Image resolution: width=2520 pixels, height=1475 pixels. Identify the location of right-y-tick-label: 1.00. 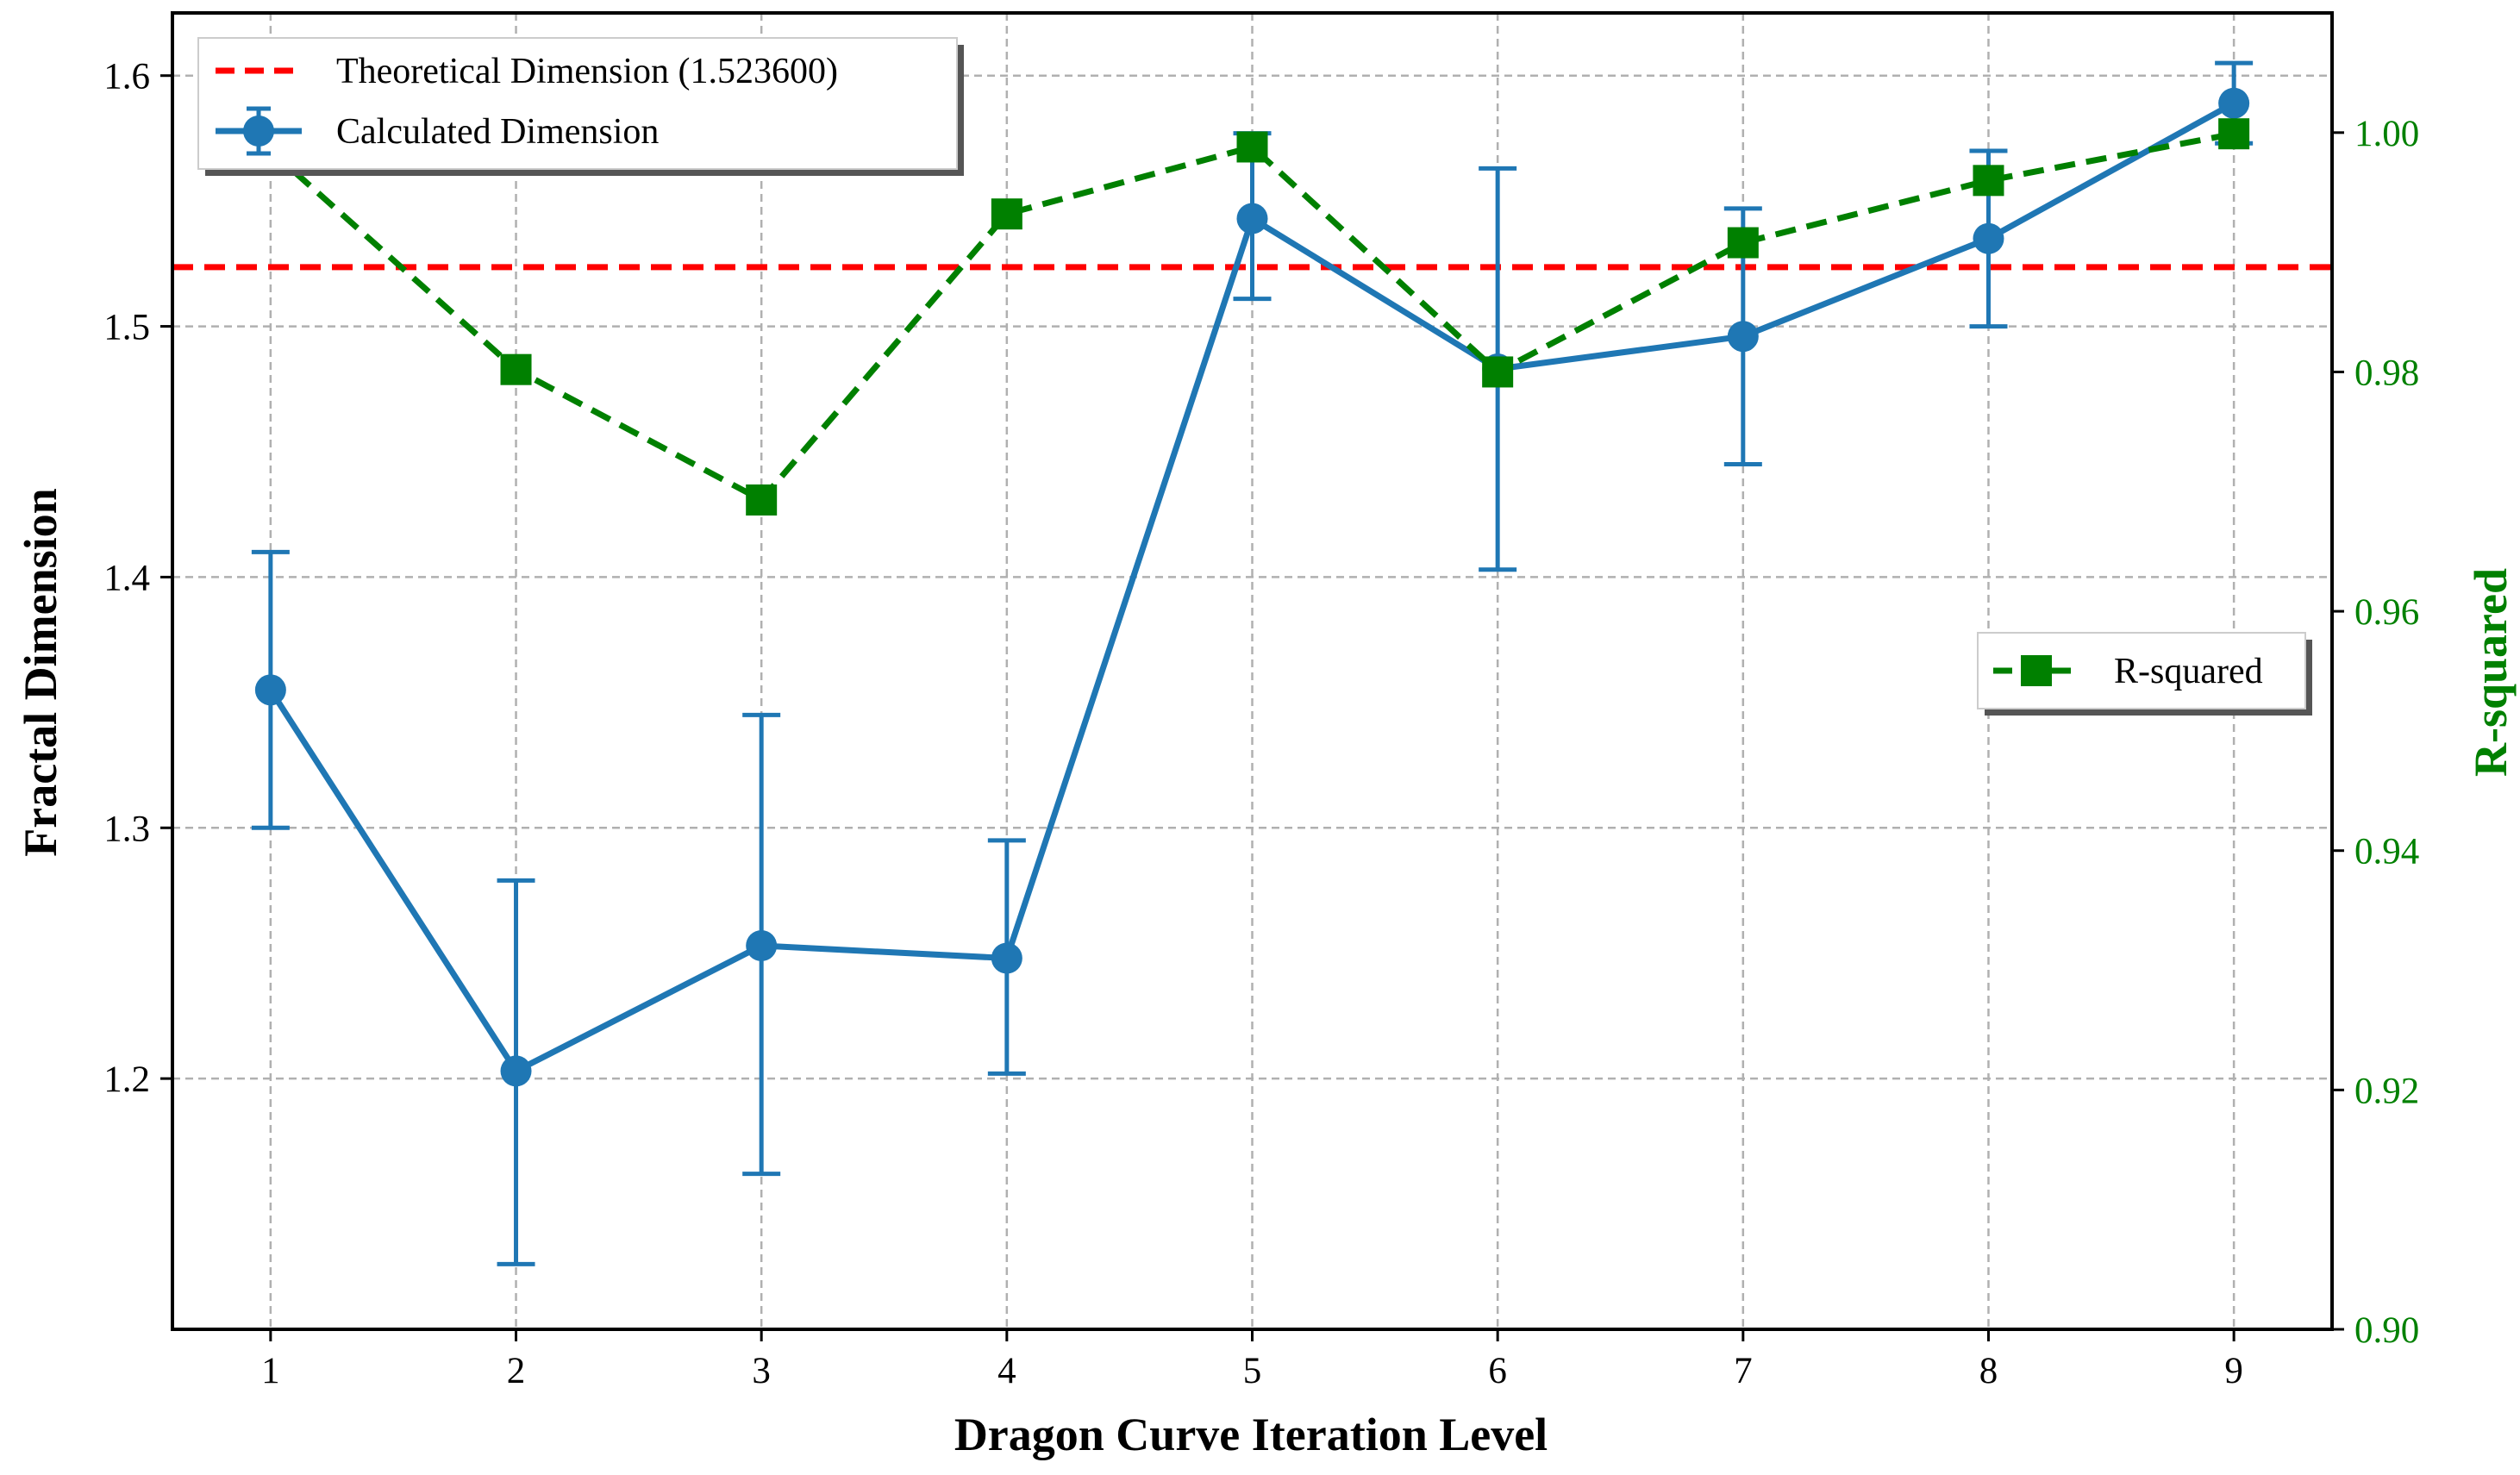
(2386, 134).